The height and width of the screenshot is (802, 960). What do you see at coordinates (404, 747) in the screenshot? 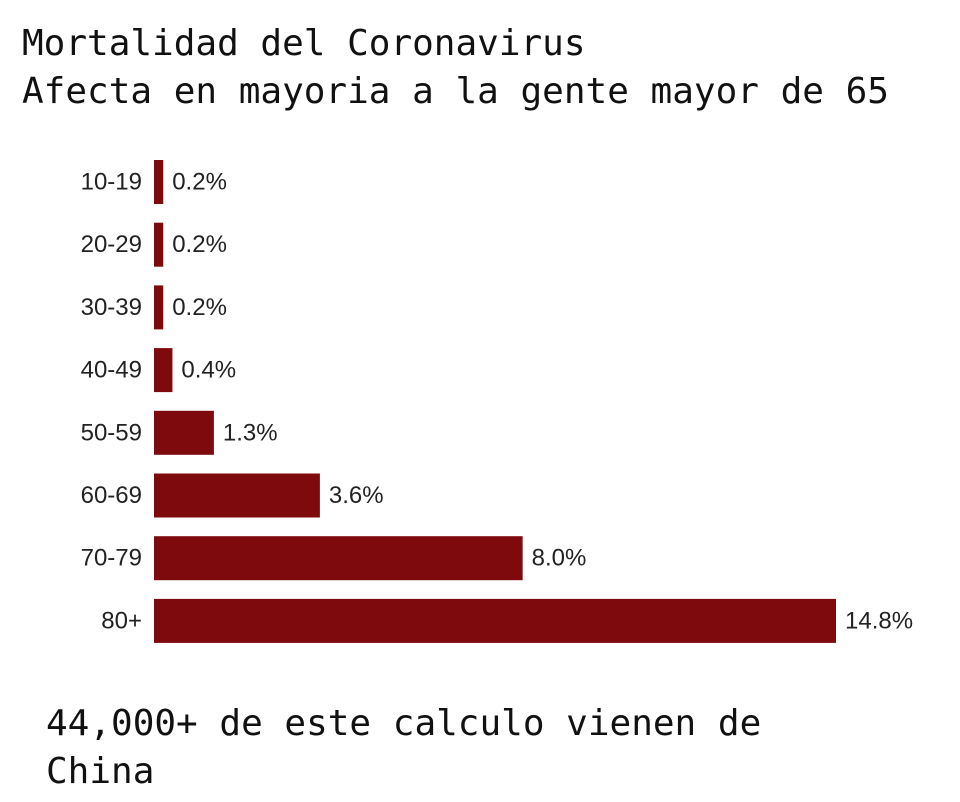
I see `chart-footnote: 44,000+ de este calculo vienen de China` at bounding box center [404, 747].